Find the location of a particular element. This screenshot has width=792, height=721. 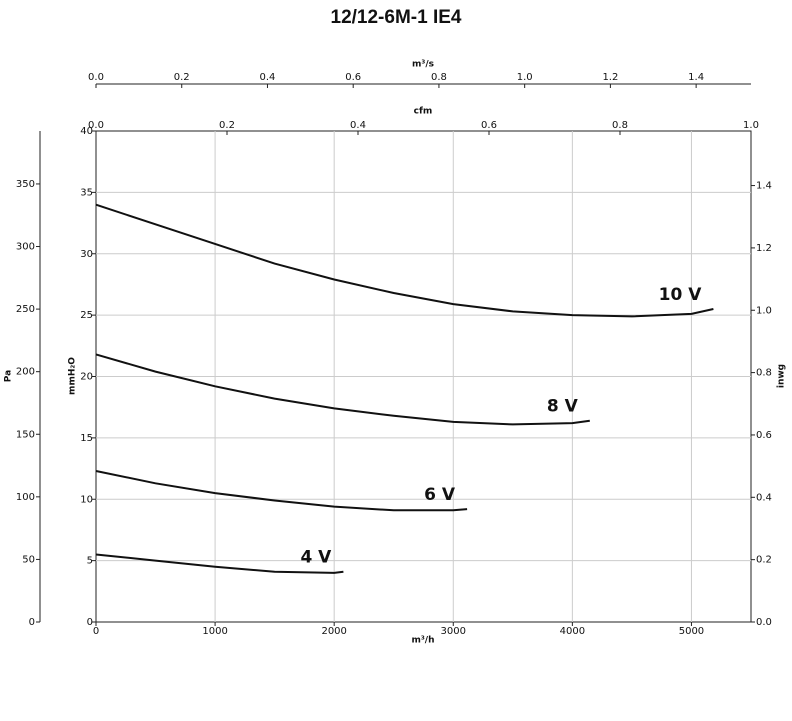

inwg-tick-label: 1.4 is located at coordinates (764, 186).